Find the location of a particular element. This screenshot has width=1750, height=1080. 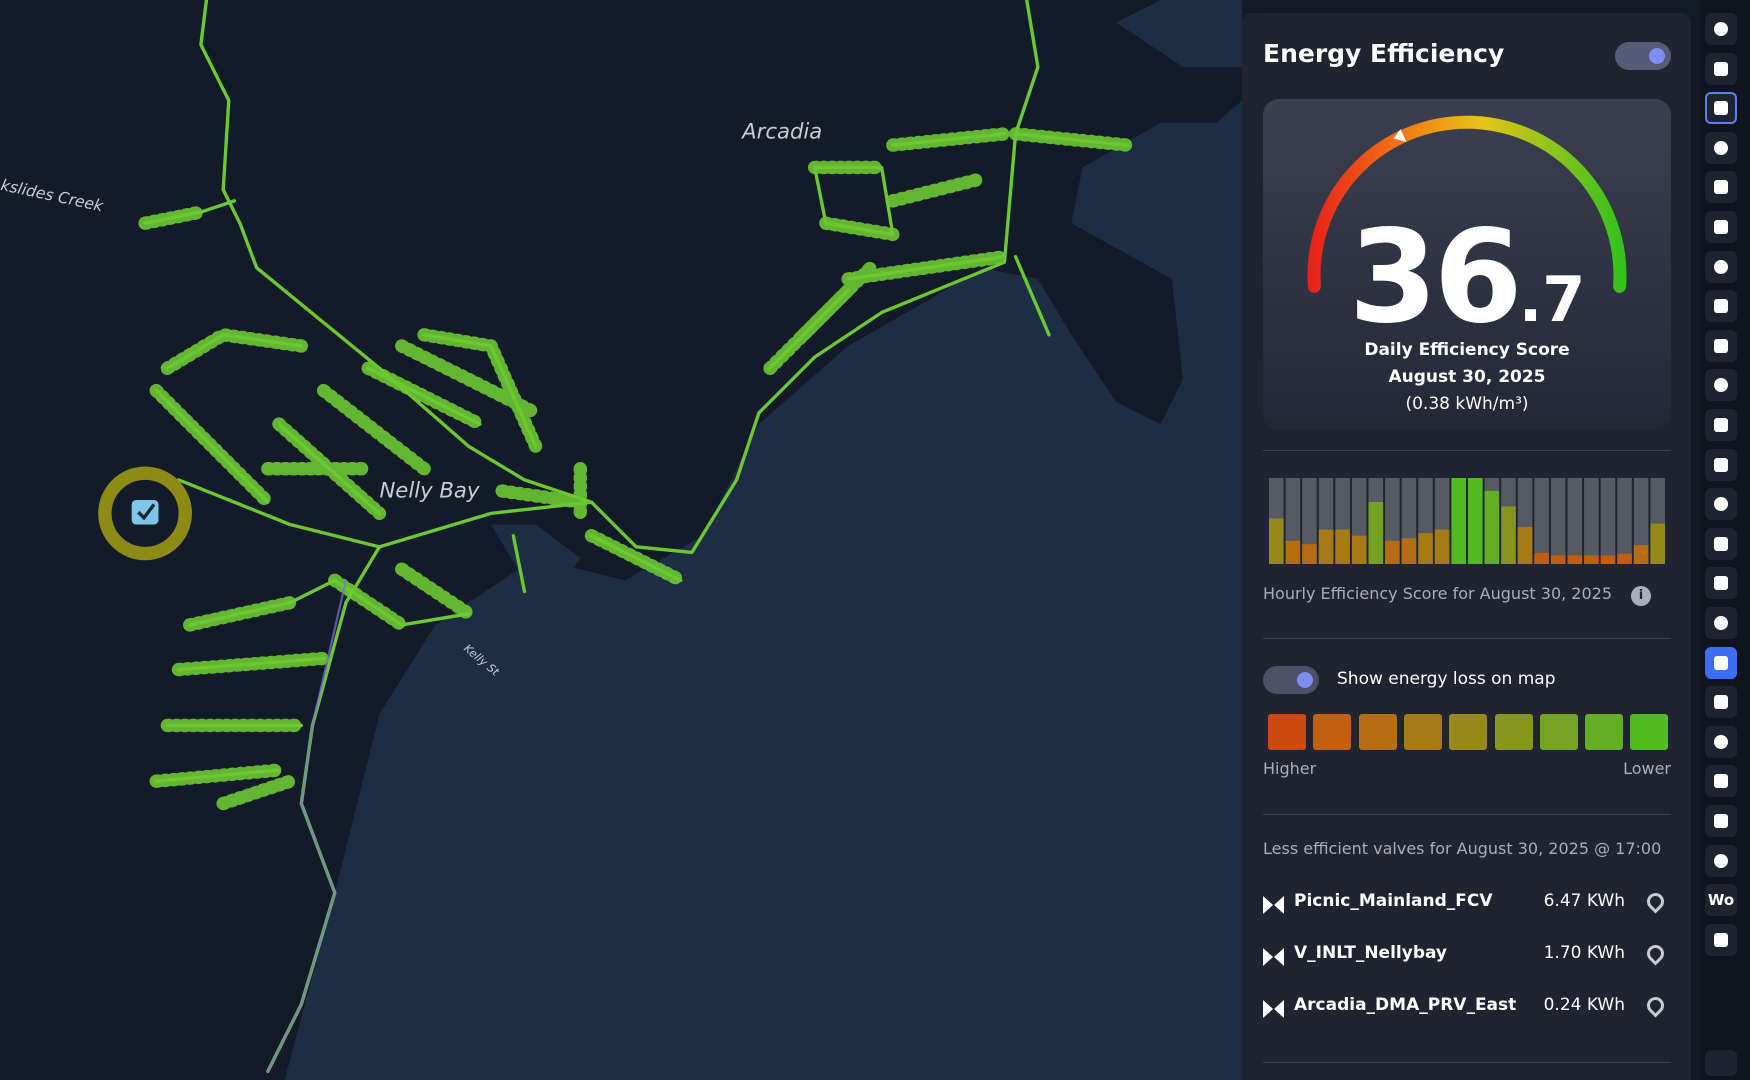

valve-row: V_INLT_Nellybay 1.70 KWh is located at coordinates (1467, 956).